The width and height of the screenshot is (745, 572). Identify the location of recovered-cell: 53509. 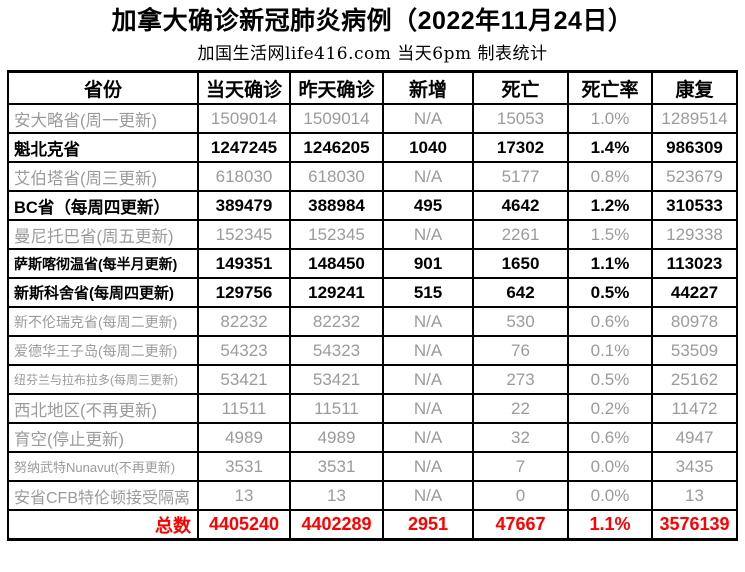
(694, 351).